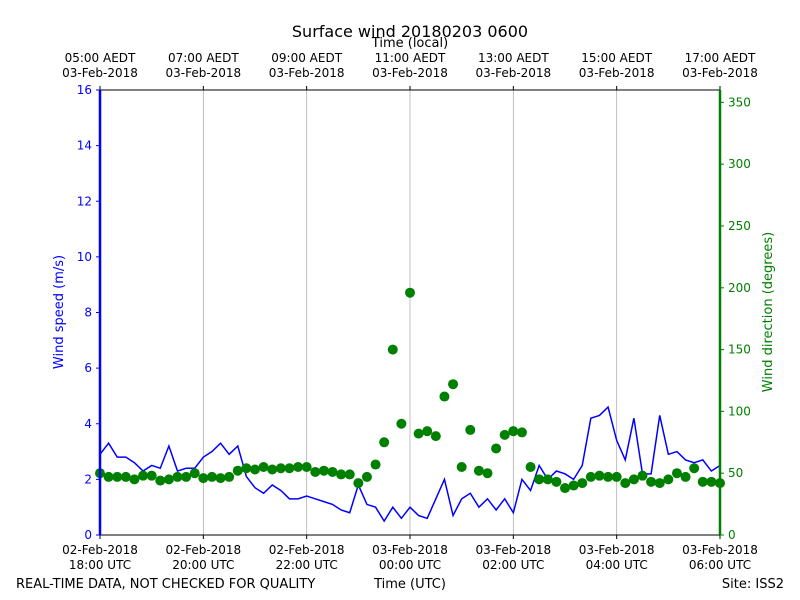 Image resolution: width=800 pixels, height=600 pixels. What do you see at coordinates (100, 65) in the screenshot?
I see `x2-tick-label: 05:00 AEDT 03-Feb-2018` at bounding box center [100, 65].